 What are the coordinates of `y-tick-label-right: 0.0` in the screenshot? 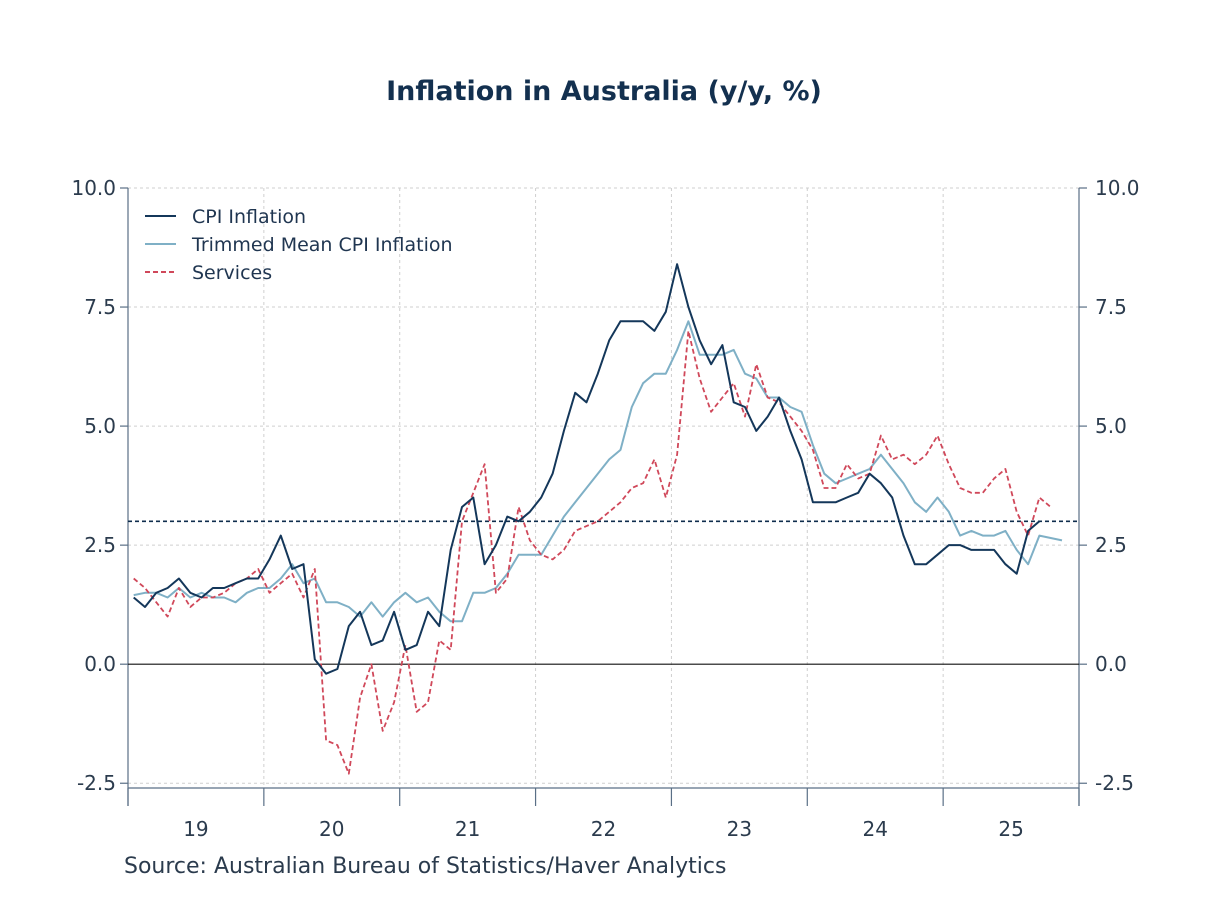 It's located at (1111, 664).